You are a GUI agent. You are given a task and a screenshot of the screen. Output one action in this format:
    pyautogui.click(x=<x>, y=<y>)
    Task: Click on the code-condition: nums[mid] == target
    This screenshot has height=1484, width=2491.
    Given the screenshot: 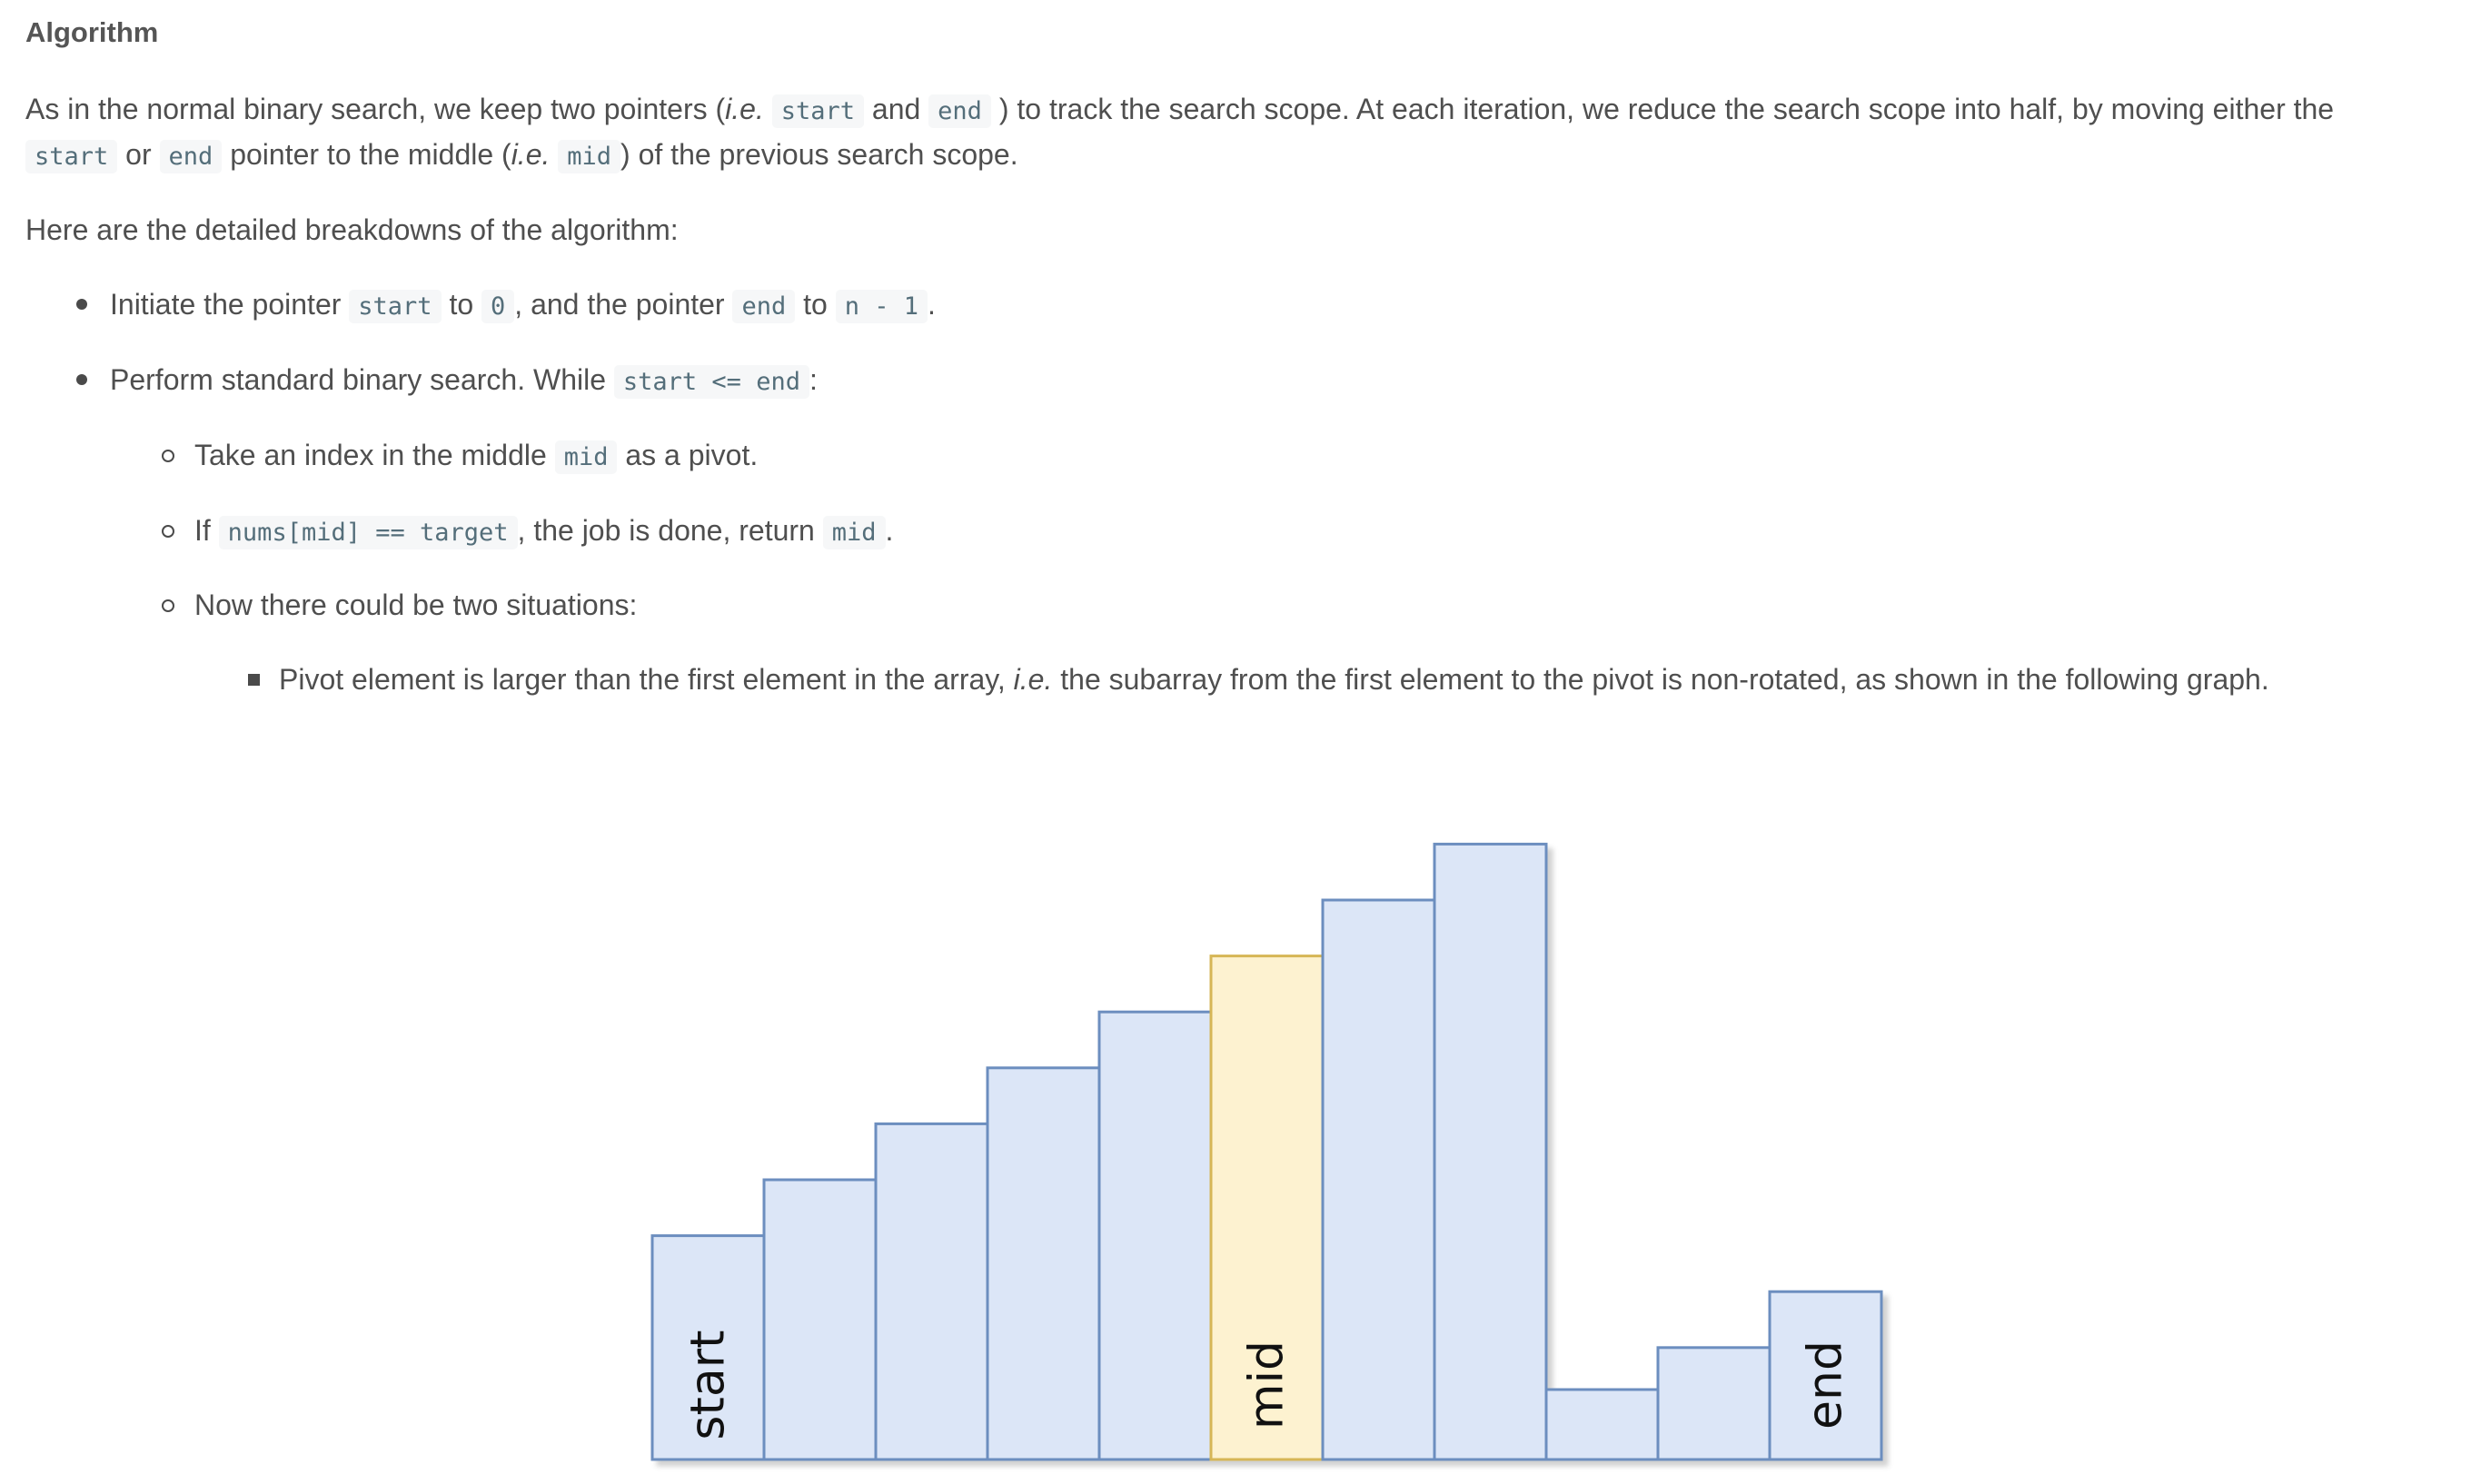 What is the action you would take?
    pyautogui.click(x=368, y=532)
    